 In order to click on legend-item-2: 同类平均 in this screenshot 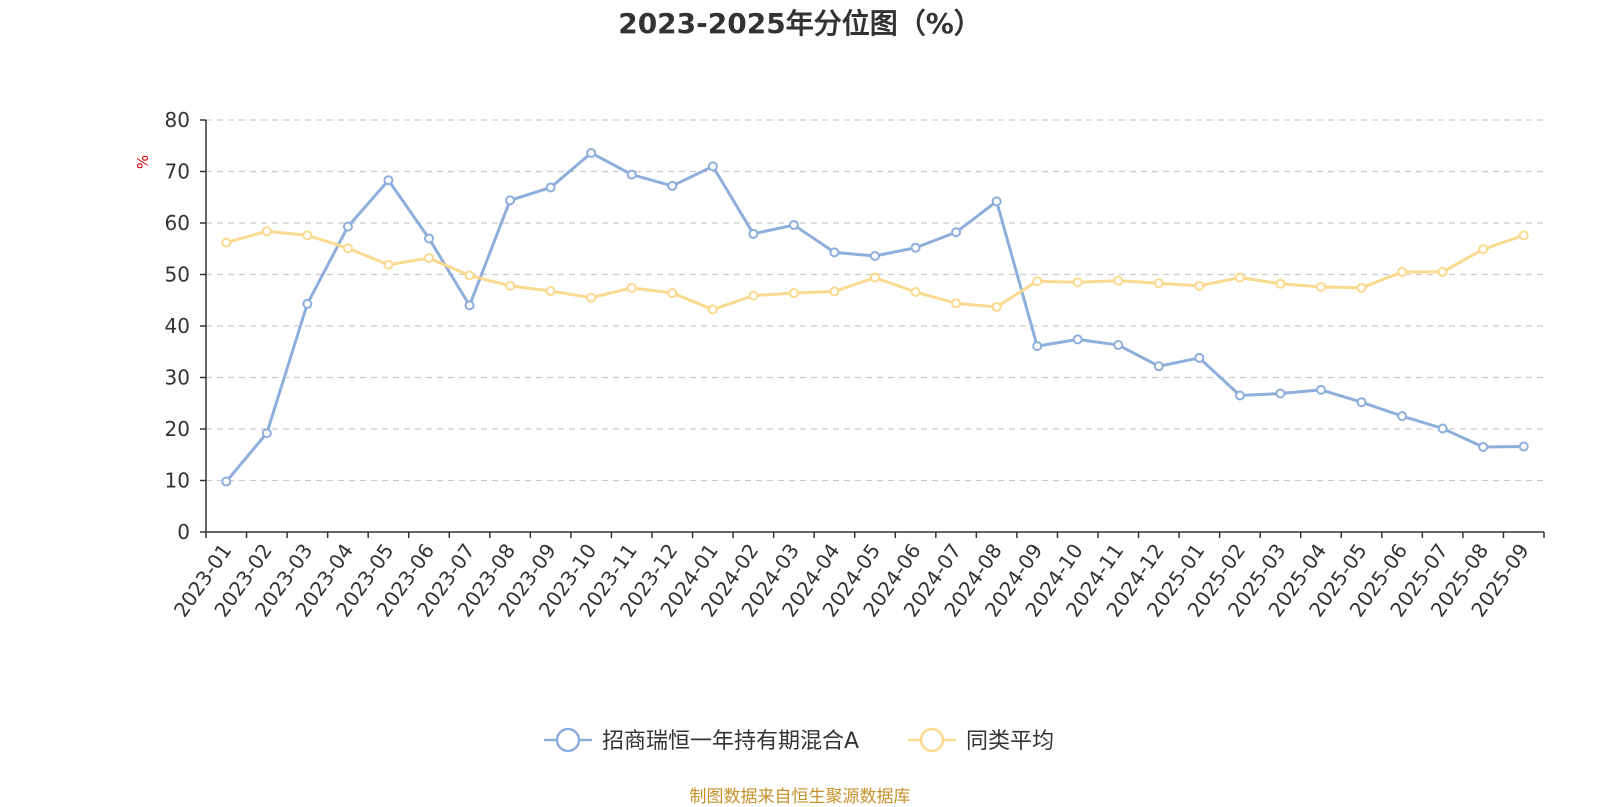, I will do `click(981, 740)`.